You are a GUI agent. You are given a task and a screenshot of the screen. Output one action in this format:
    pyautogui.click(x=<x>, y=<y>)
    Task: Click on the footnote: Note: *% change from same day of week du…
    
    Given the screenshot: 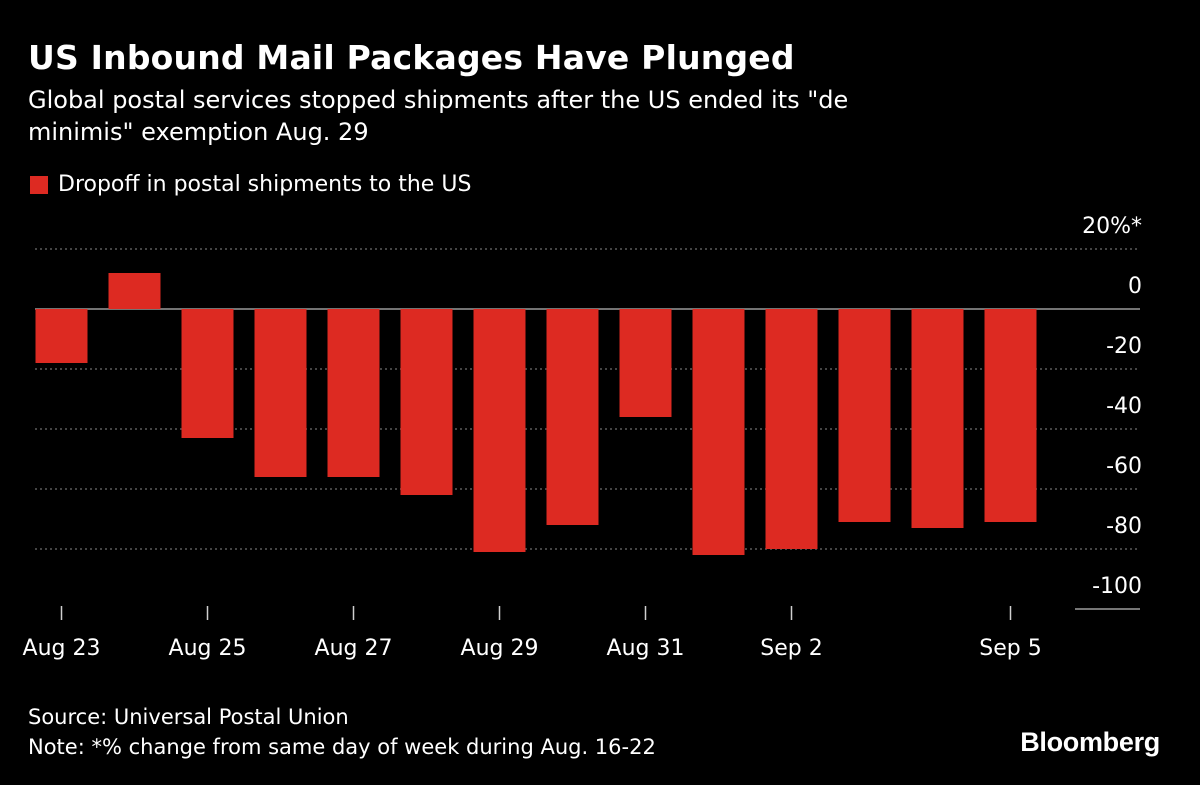 What is the action you would take?
    pyautogui.click(x=342, y=747)
    